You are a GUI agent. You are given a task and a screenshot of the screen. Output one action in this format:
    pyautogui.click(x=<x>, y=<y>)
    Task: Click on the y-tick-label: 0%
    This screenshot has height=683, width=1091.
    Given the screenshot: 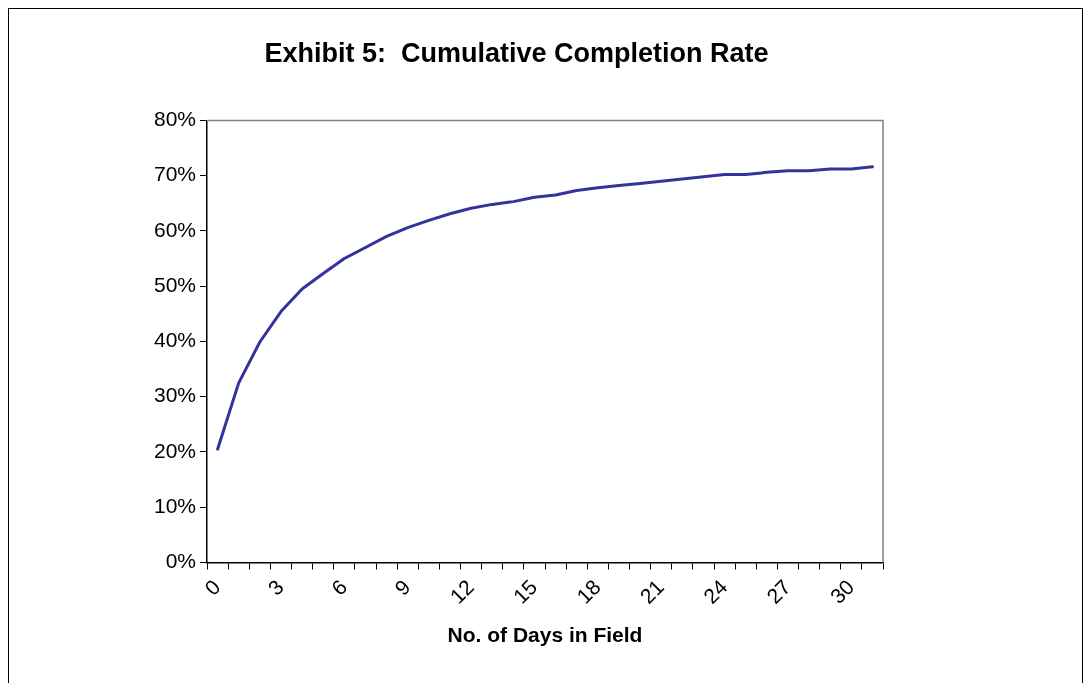 What is the action you would take?
    pyautogui.click(x=181, y=561)
    